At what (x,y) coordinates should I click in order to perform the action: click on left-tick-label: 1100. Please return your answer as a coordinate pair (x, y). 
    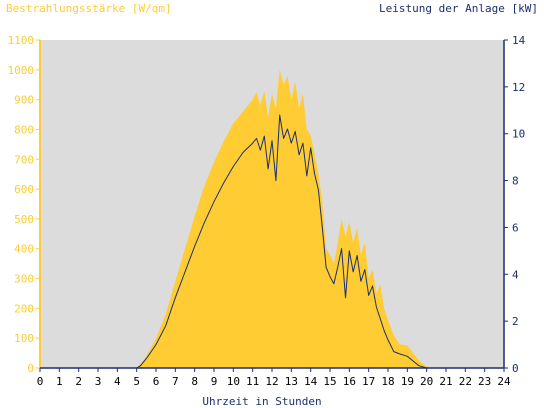
    Looking at the image, I should click on (21, 40).